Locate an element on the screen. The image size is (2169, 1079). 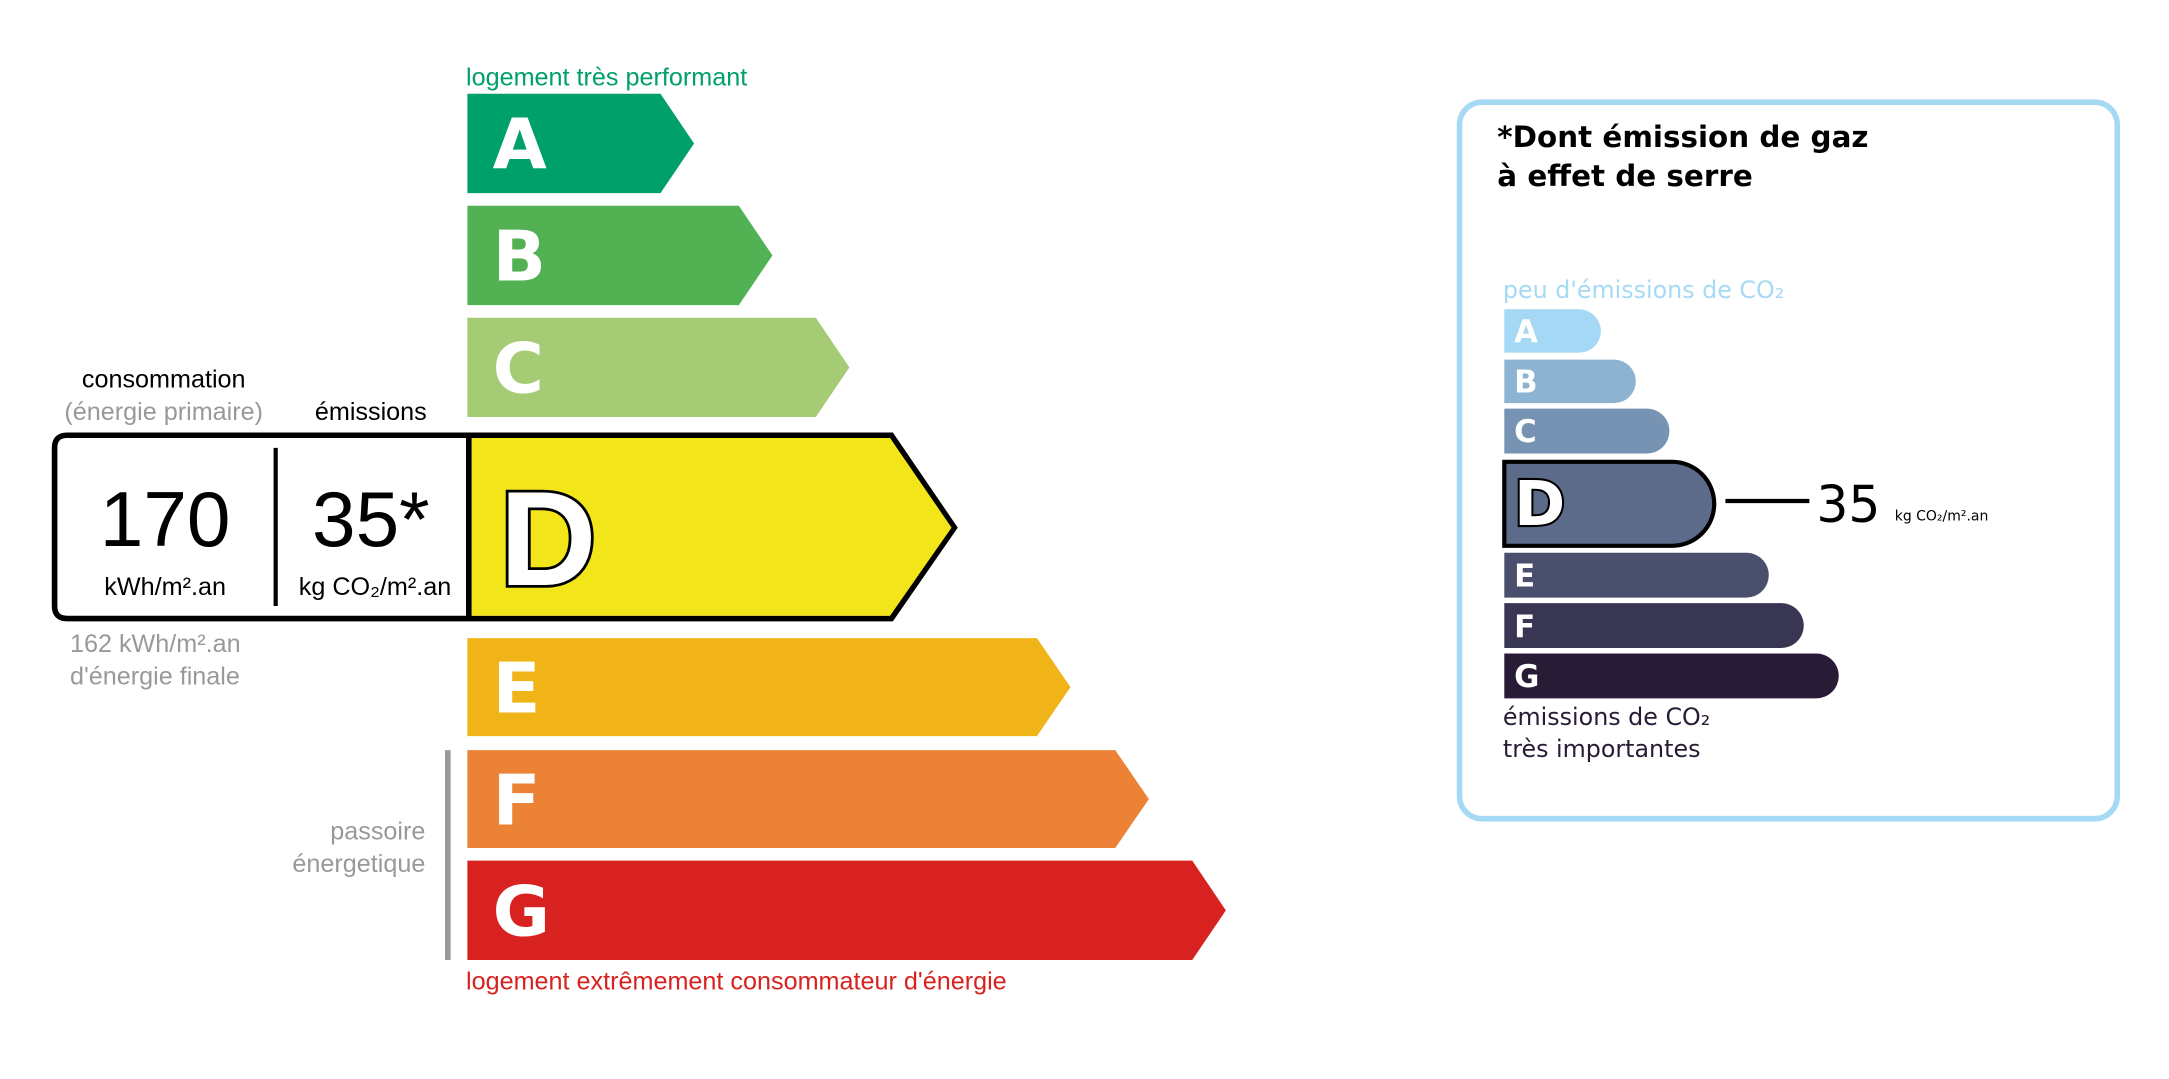
ges-class-letter: F is located at coordinates (1524, 627).